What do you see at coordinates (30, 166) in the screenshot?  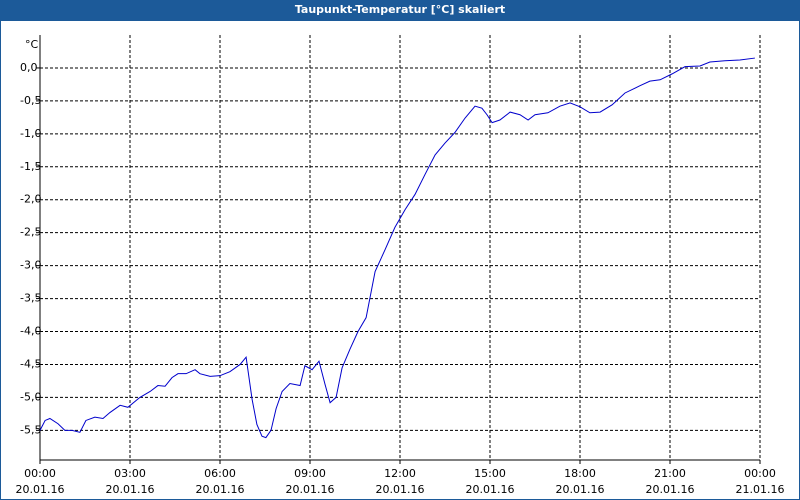 I see `y-tick-label: -1,5` at bounding box center [30, 166].